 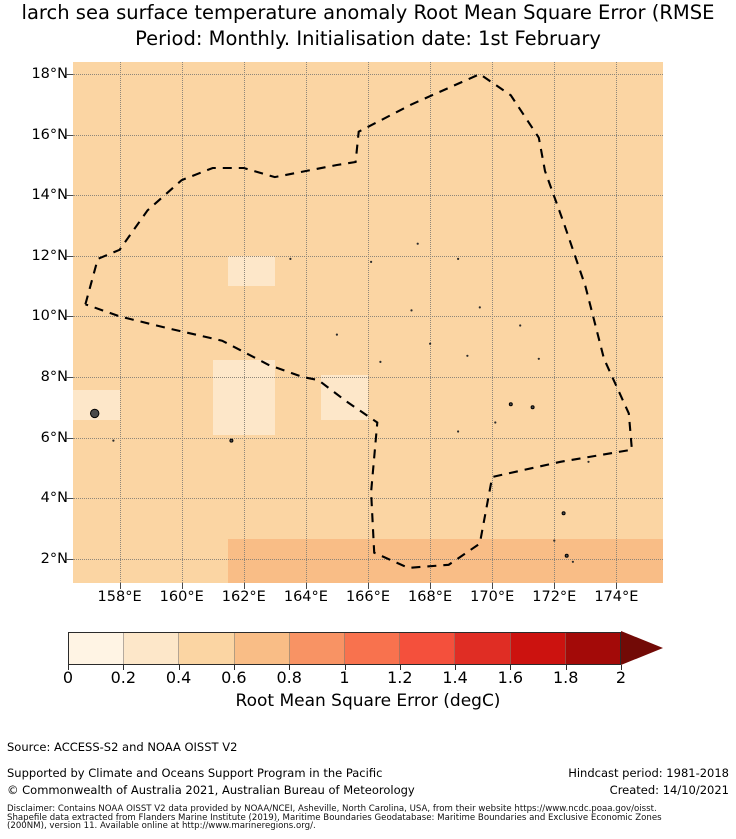 I want to click on source-text: Source: ACCESS-S2 and NOAA OISST V2, so click(x=122, y=747).